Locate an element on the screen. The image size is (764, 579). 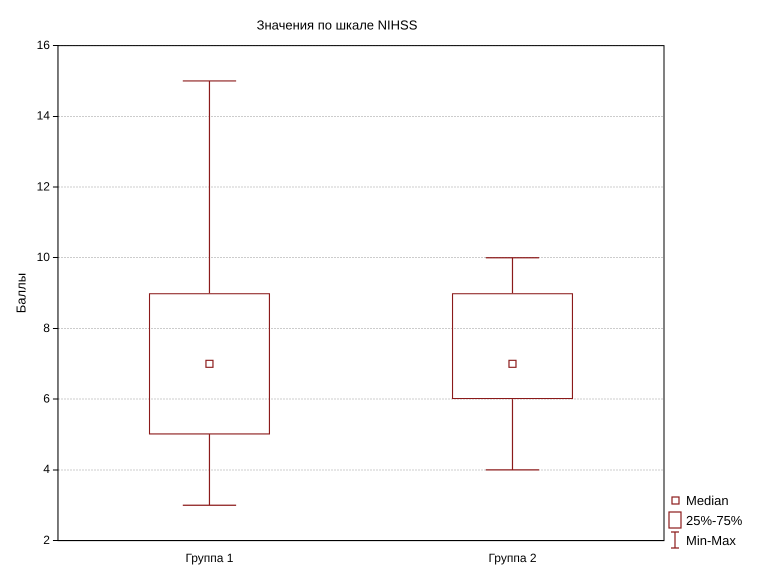
text: Median is located at coordinates (707, 500).